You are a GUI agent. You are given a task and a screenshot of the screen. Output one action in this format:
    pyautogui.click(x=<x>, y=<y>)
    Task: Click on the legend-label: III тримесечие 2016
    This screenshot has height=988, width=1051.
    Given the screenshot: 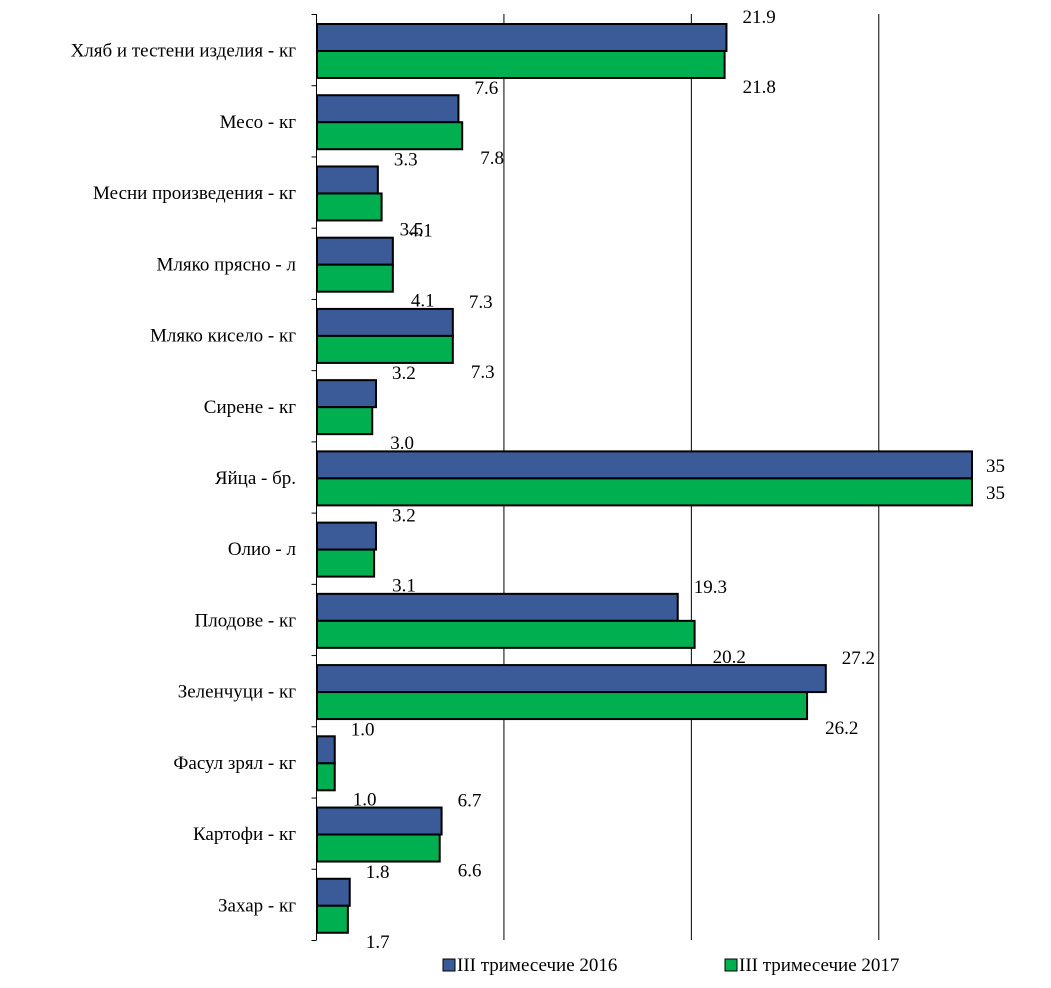 What is the action you would take?
    pyautogui.click(x=537, y=965)
    